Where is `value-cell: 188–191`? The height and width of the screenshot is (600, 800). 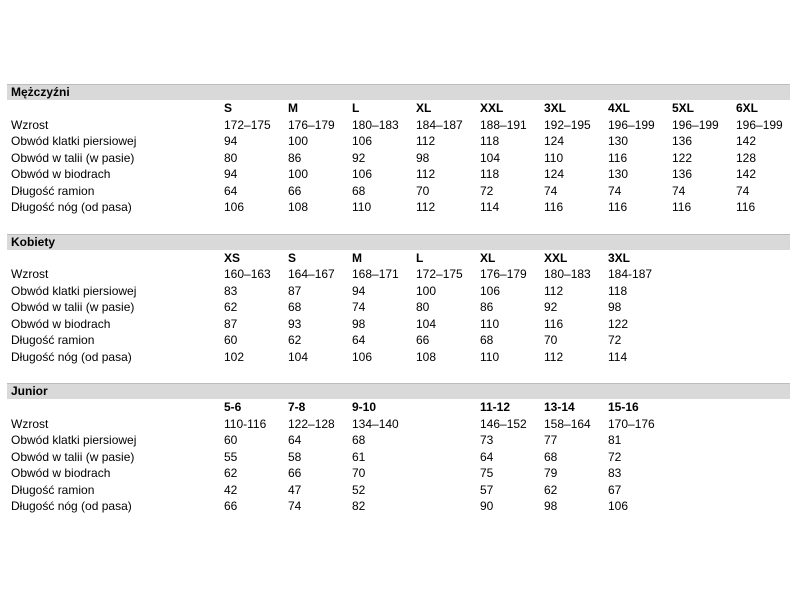
value-cell: 188–191 is located at coordinates (503, 124).